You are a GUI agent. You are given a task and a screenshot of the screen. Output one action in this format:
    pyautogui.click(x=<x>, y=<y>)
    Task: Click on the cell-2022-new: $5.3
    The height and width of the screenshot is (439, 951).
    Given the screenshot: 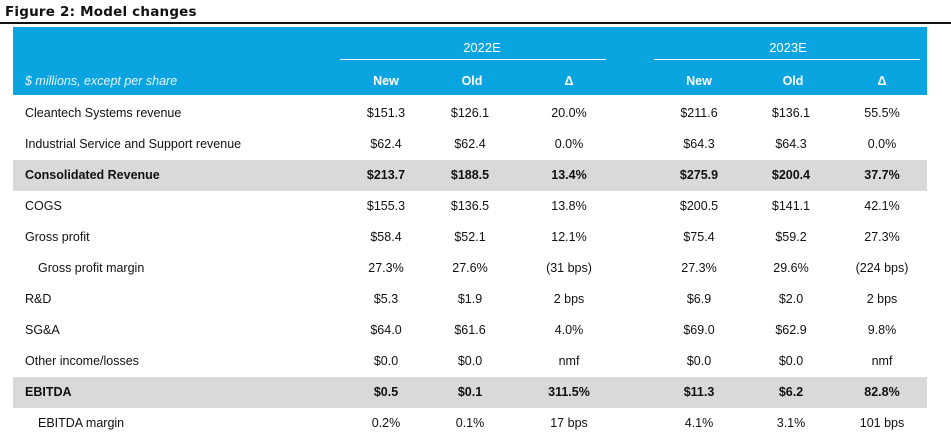 What is the action you would take?
    pyautogui.click(x=386, y=299)
    